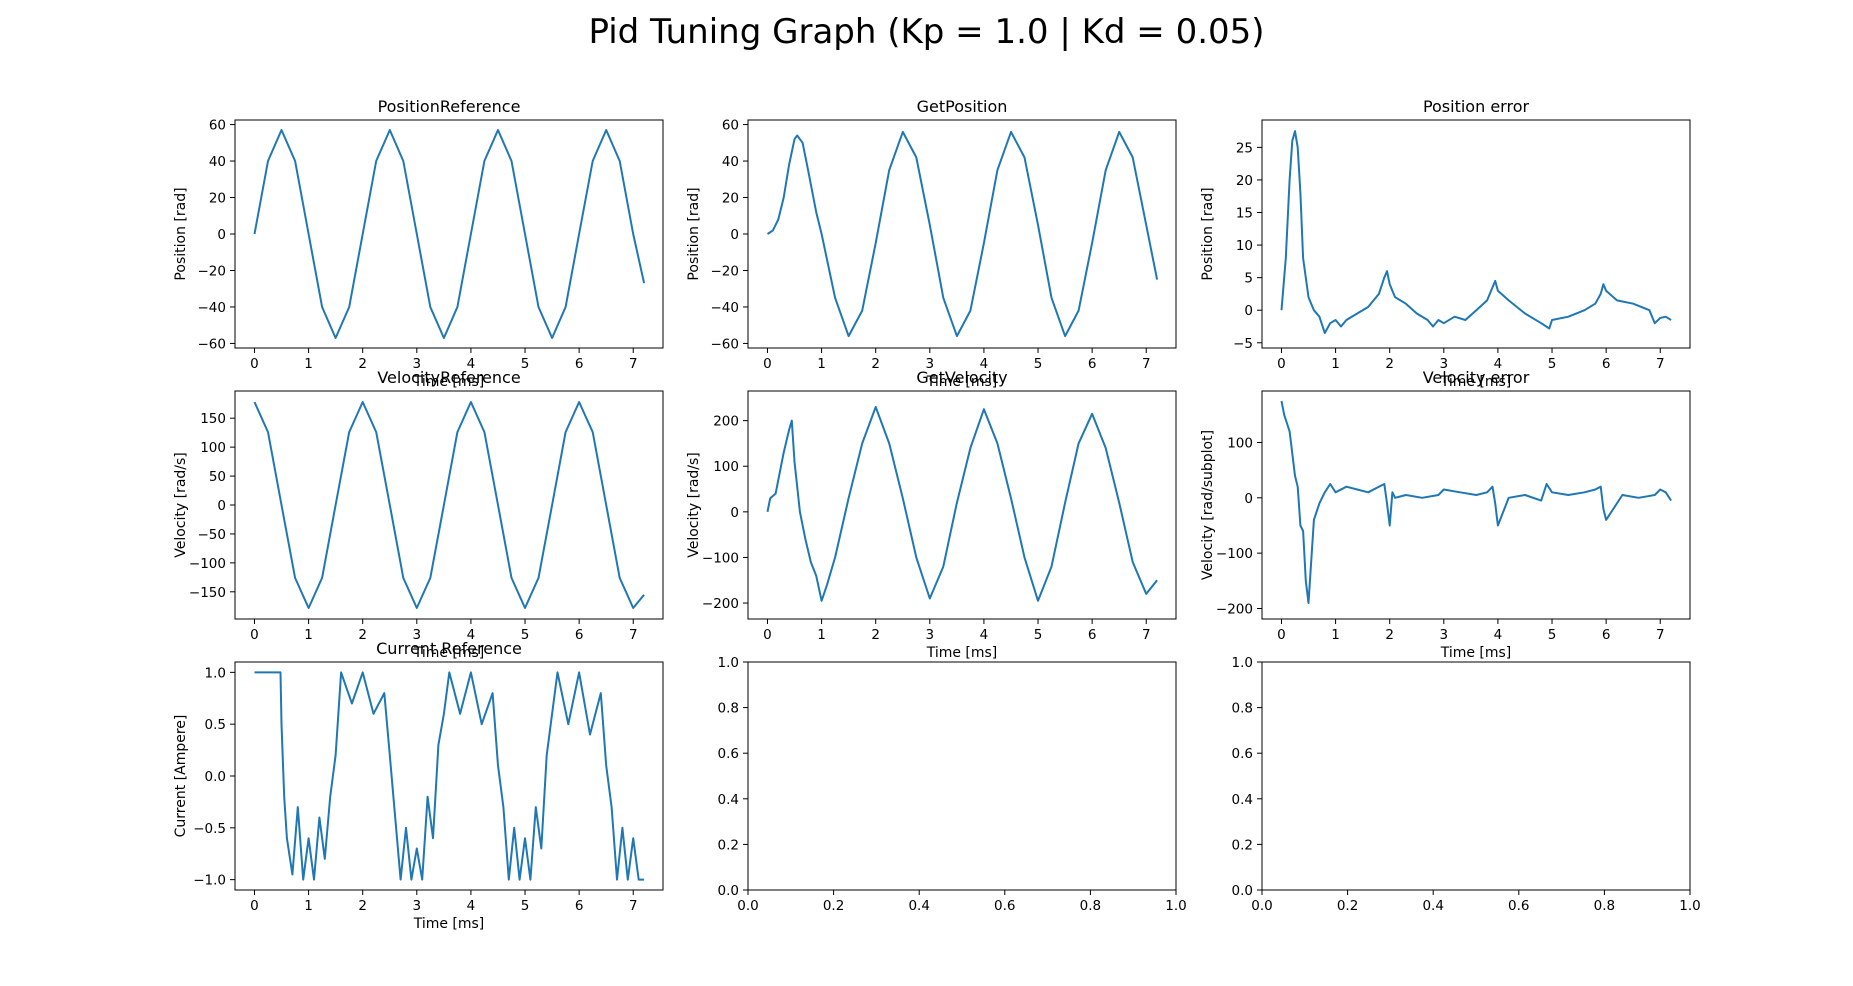 The height and width of the screenshot is (986, 1853). What do you see at coordinates (730, 199) in the screenshot?
I see `y-tick-label: 20` at bounding box center [730, 199].